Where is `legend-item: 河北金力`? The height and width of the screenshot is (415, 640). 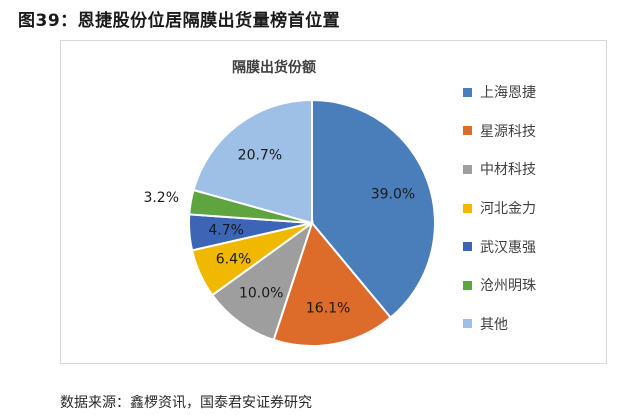 legend-item: 河北金力 is located at coordinates (499, 208).